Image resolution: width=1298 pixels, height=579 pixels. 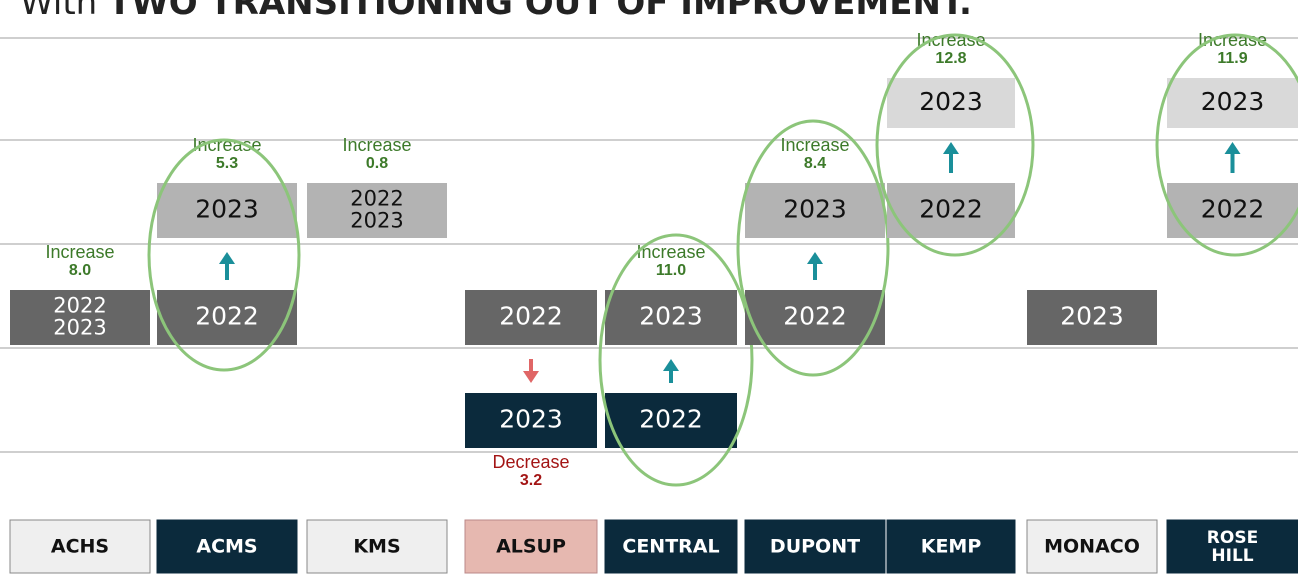 I want to click on title-bold: TWO TRANSITIONING OUT OF IMPROVEMENT., so click(x=540, y=11).